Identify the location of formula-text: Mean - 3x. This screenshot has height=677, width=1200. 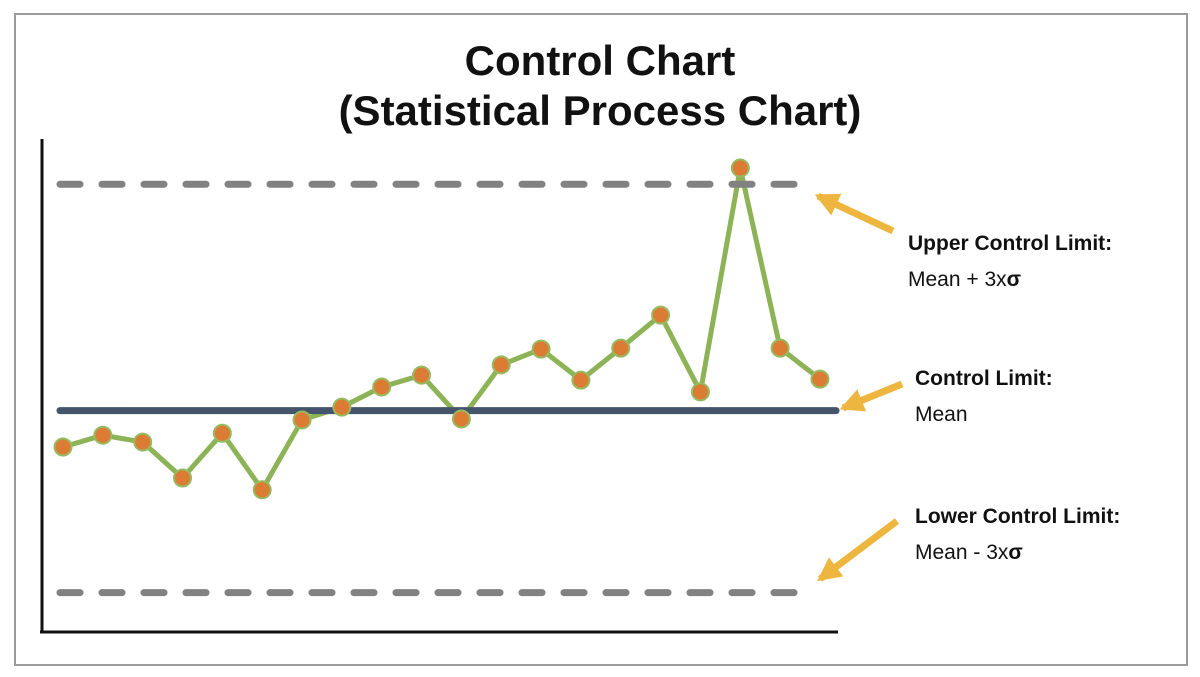
(962, 552).